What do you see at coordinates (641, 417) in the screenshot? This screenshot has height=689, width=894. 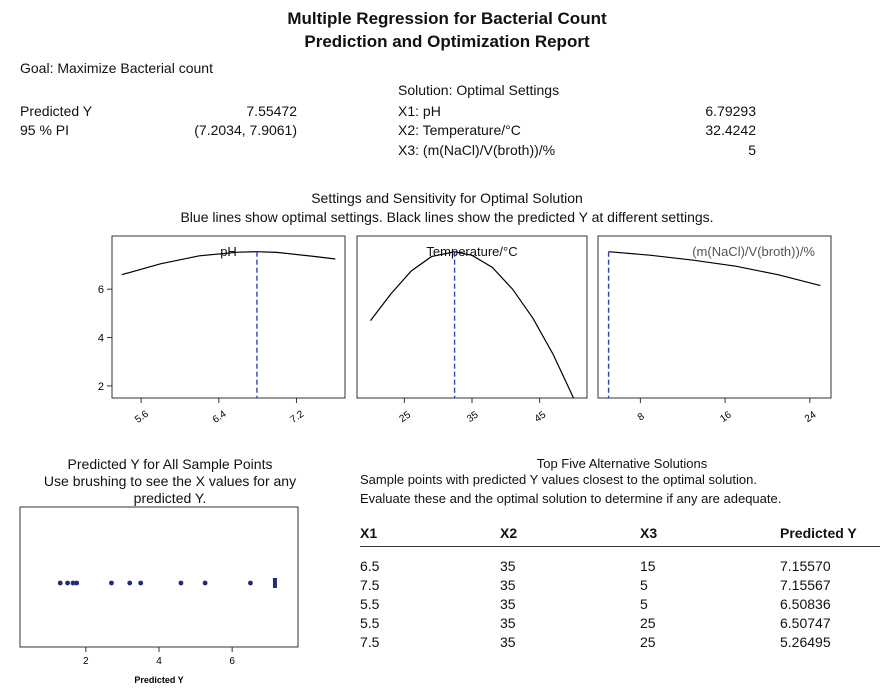 I see `x-tick-label: 8` at bounding box center [641, 417].